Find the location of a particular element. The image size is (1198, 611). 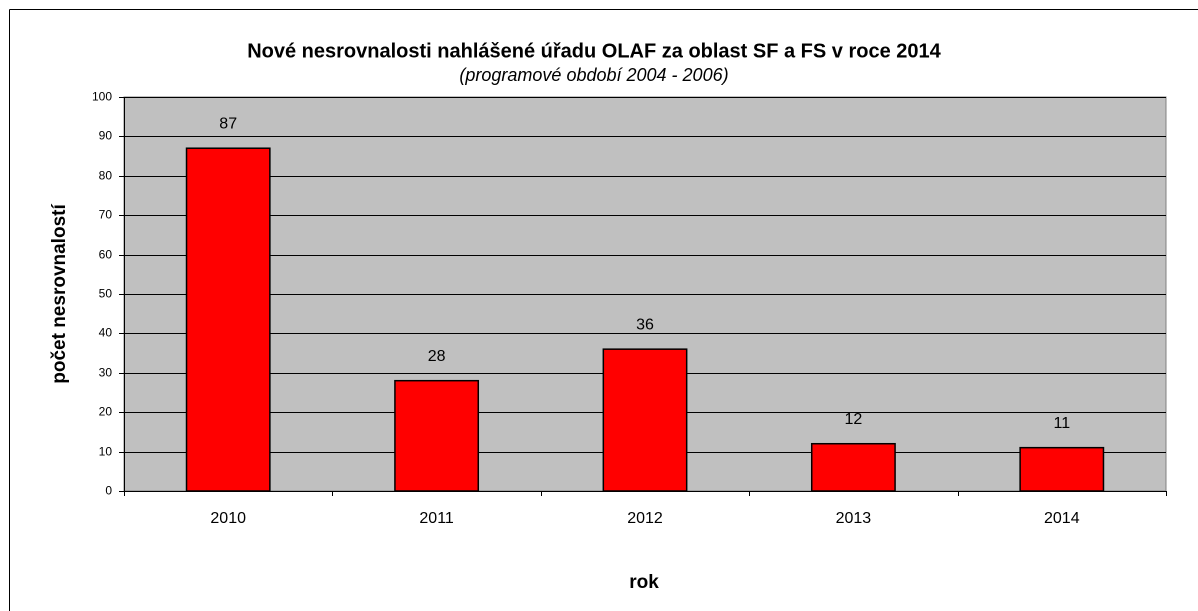

y-tick-label: 40 is located at coordinates (106, 333).